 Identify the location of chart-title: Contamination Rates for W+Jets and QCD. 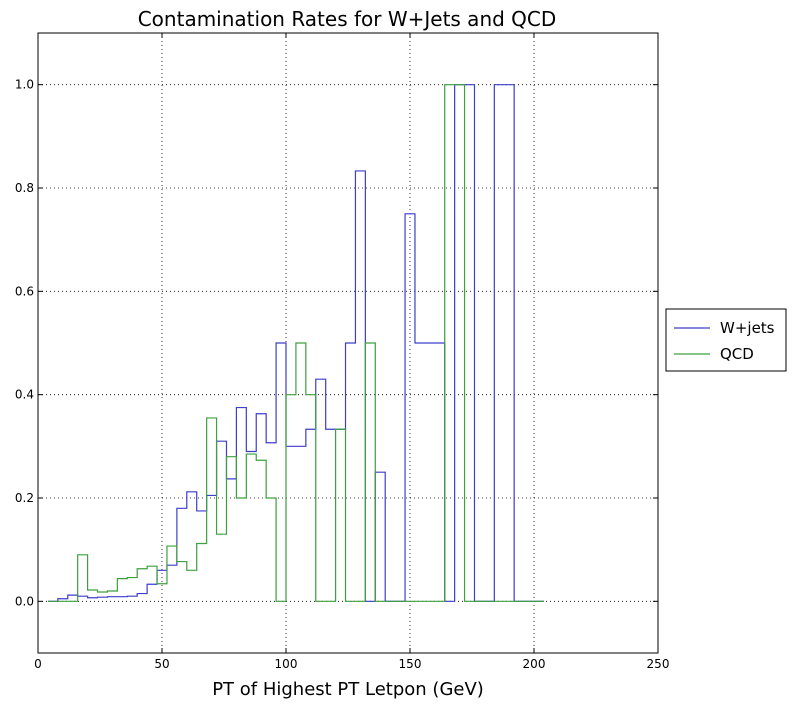
(347, 19).